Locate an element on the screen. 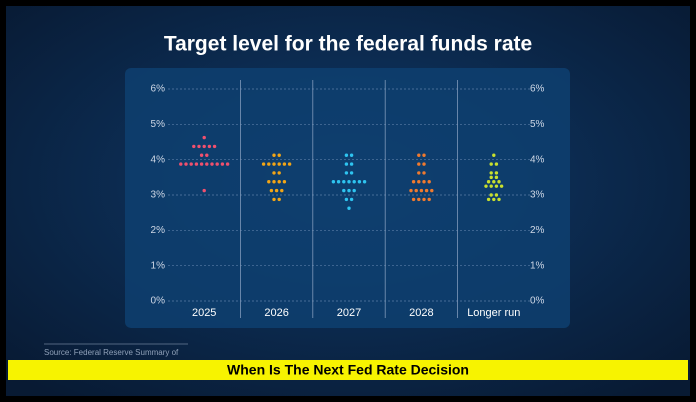 The image size is (696, 402). banner-bg is located at coordinates (348, 370).